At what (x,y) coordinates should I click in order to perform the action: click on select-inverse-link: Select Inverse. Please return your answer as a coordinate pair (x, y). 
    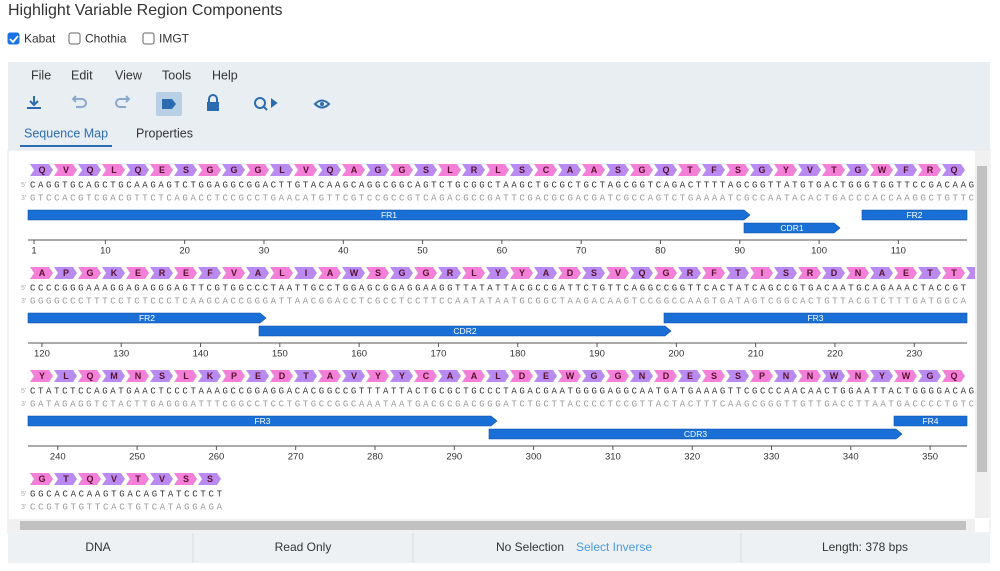
    Looking at the image, I should click on (614, 547).